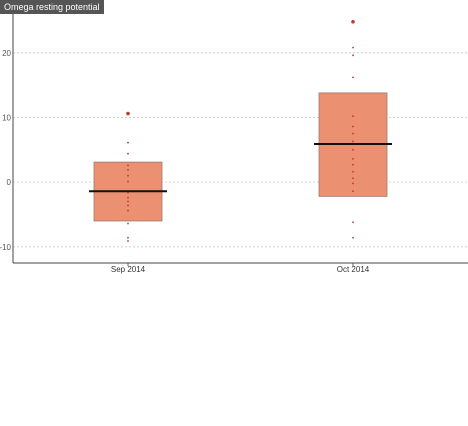 The image size is (468, 426). What do you see at coordinates (52, 7) in the screenshot?
I see `chart-title: Omega resting potential` at bounding box center [52, 7].